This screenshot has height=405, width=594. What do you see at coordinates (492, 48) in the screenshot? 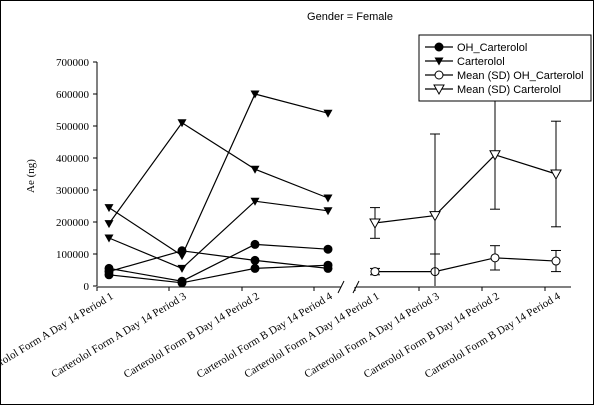
I see `legend-label: OH_Carterolol` at bounding box center [492, 48].